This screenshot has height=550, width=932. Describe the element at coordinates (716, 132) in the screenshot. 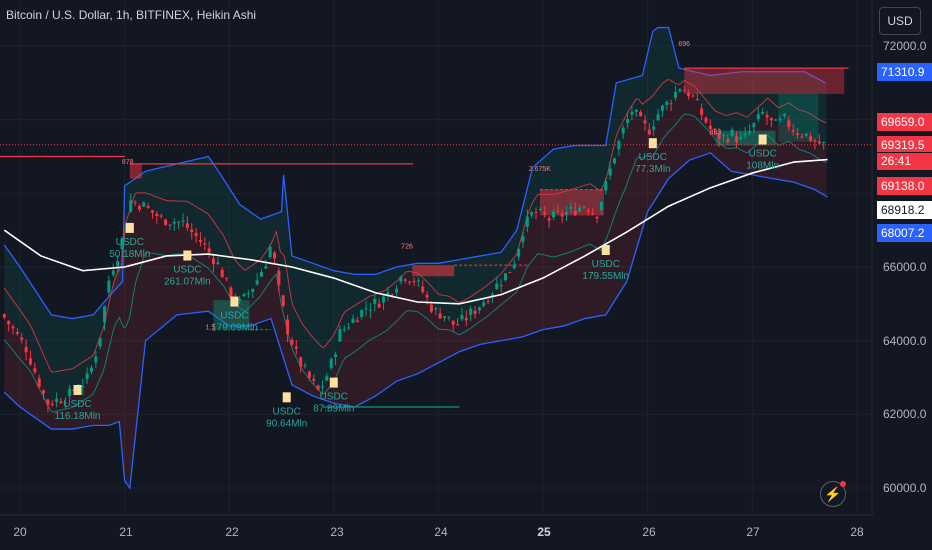

I see `level-label: 463` at that location.